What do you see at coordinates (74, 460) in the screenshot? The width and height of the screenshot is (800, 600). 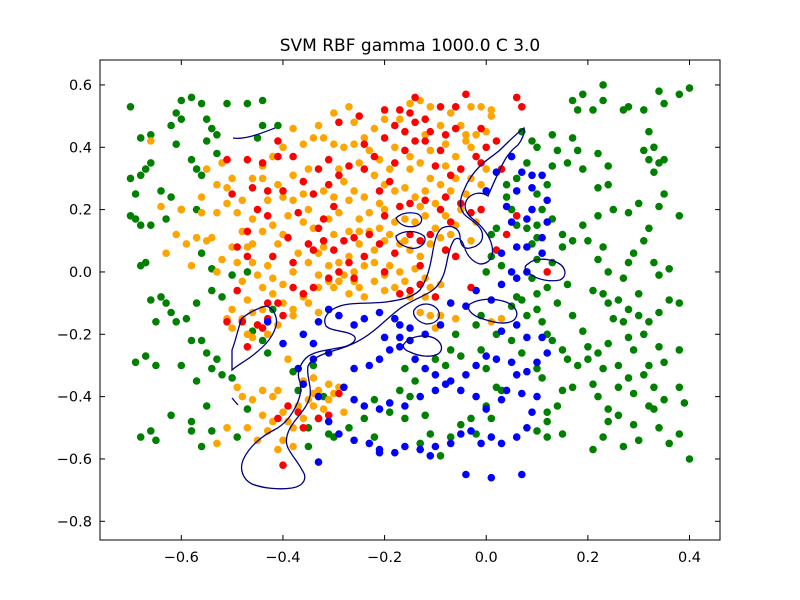 I see `y-tick-label: −0.6` at bounding box center [74, 460].